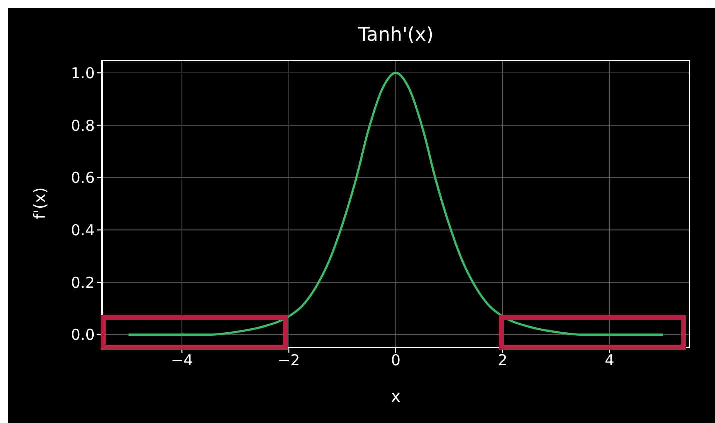 The image size is (715, 423). What do you see at coordinates (83, 73) in the screenshot?
I see `y-tick-label: 1.0` at bounding box center [83, 73].